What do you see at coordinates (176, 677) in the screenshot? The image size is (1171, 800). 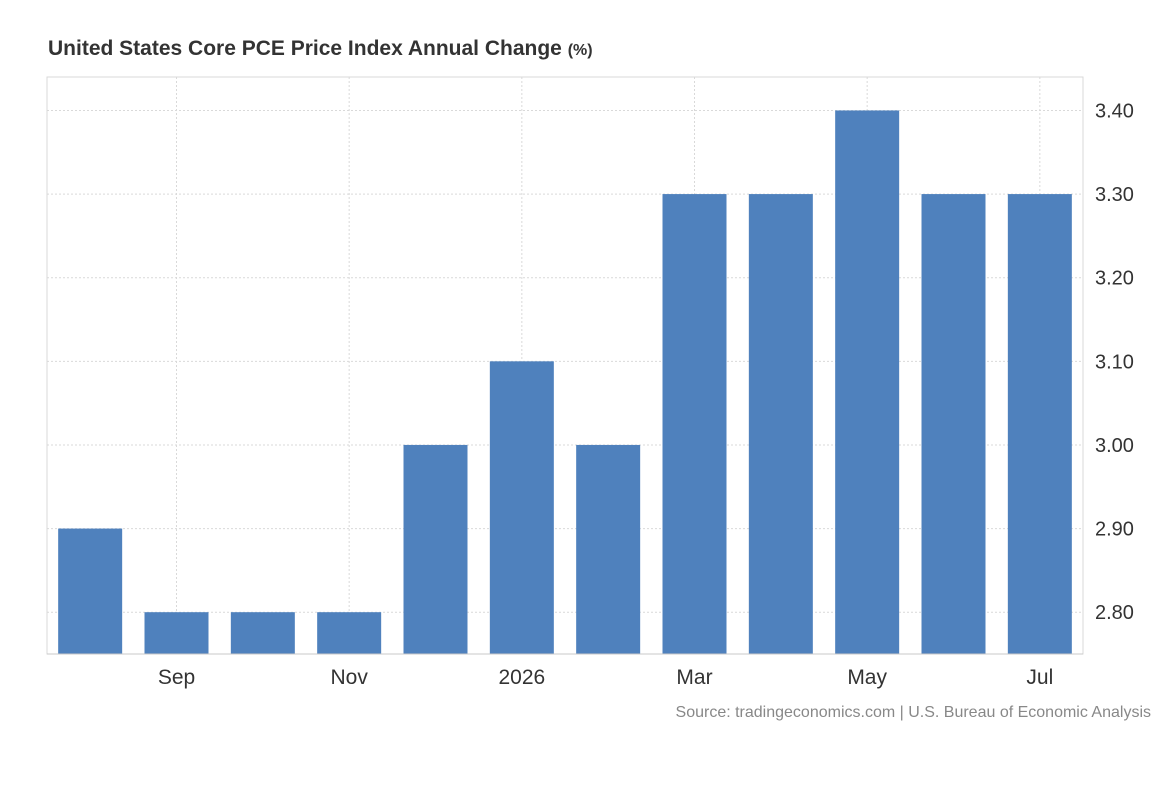 I see `x-tick-label: Sep` at bounding box center [176, 677].